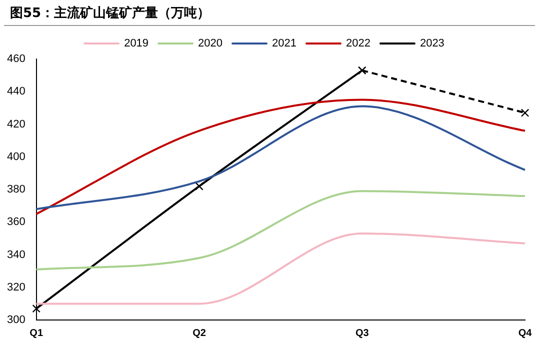 Image resolution: width=539 pixels, height=343 pixels. Describe the element at coordinates (16, 222) in the screenshot. I see `y-tick-label: 360` at that location.